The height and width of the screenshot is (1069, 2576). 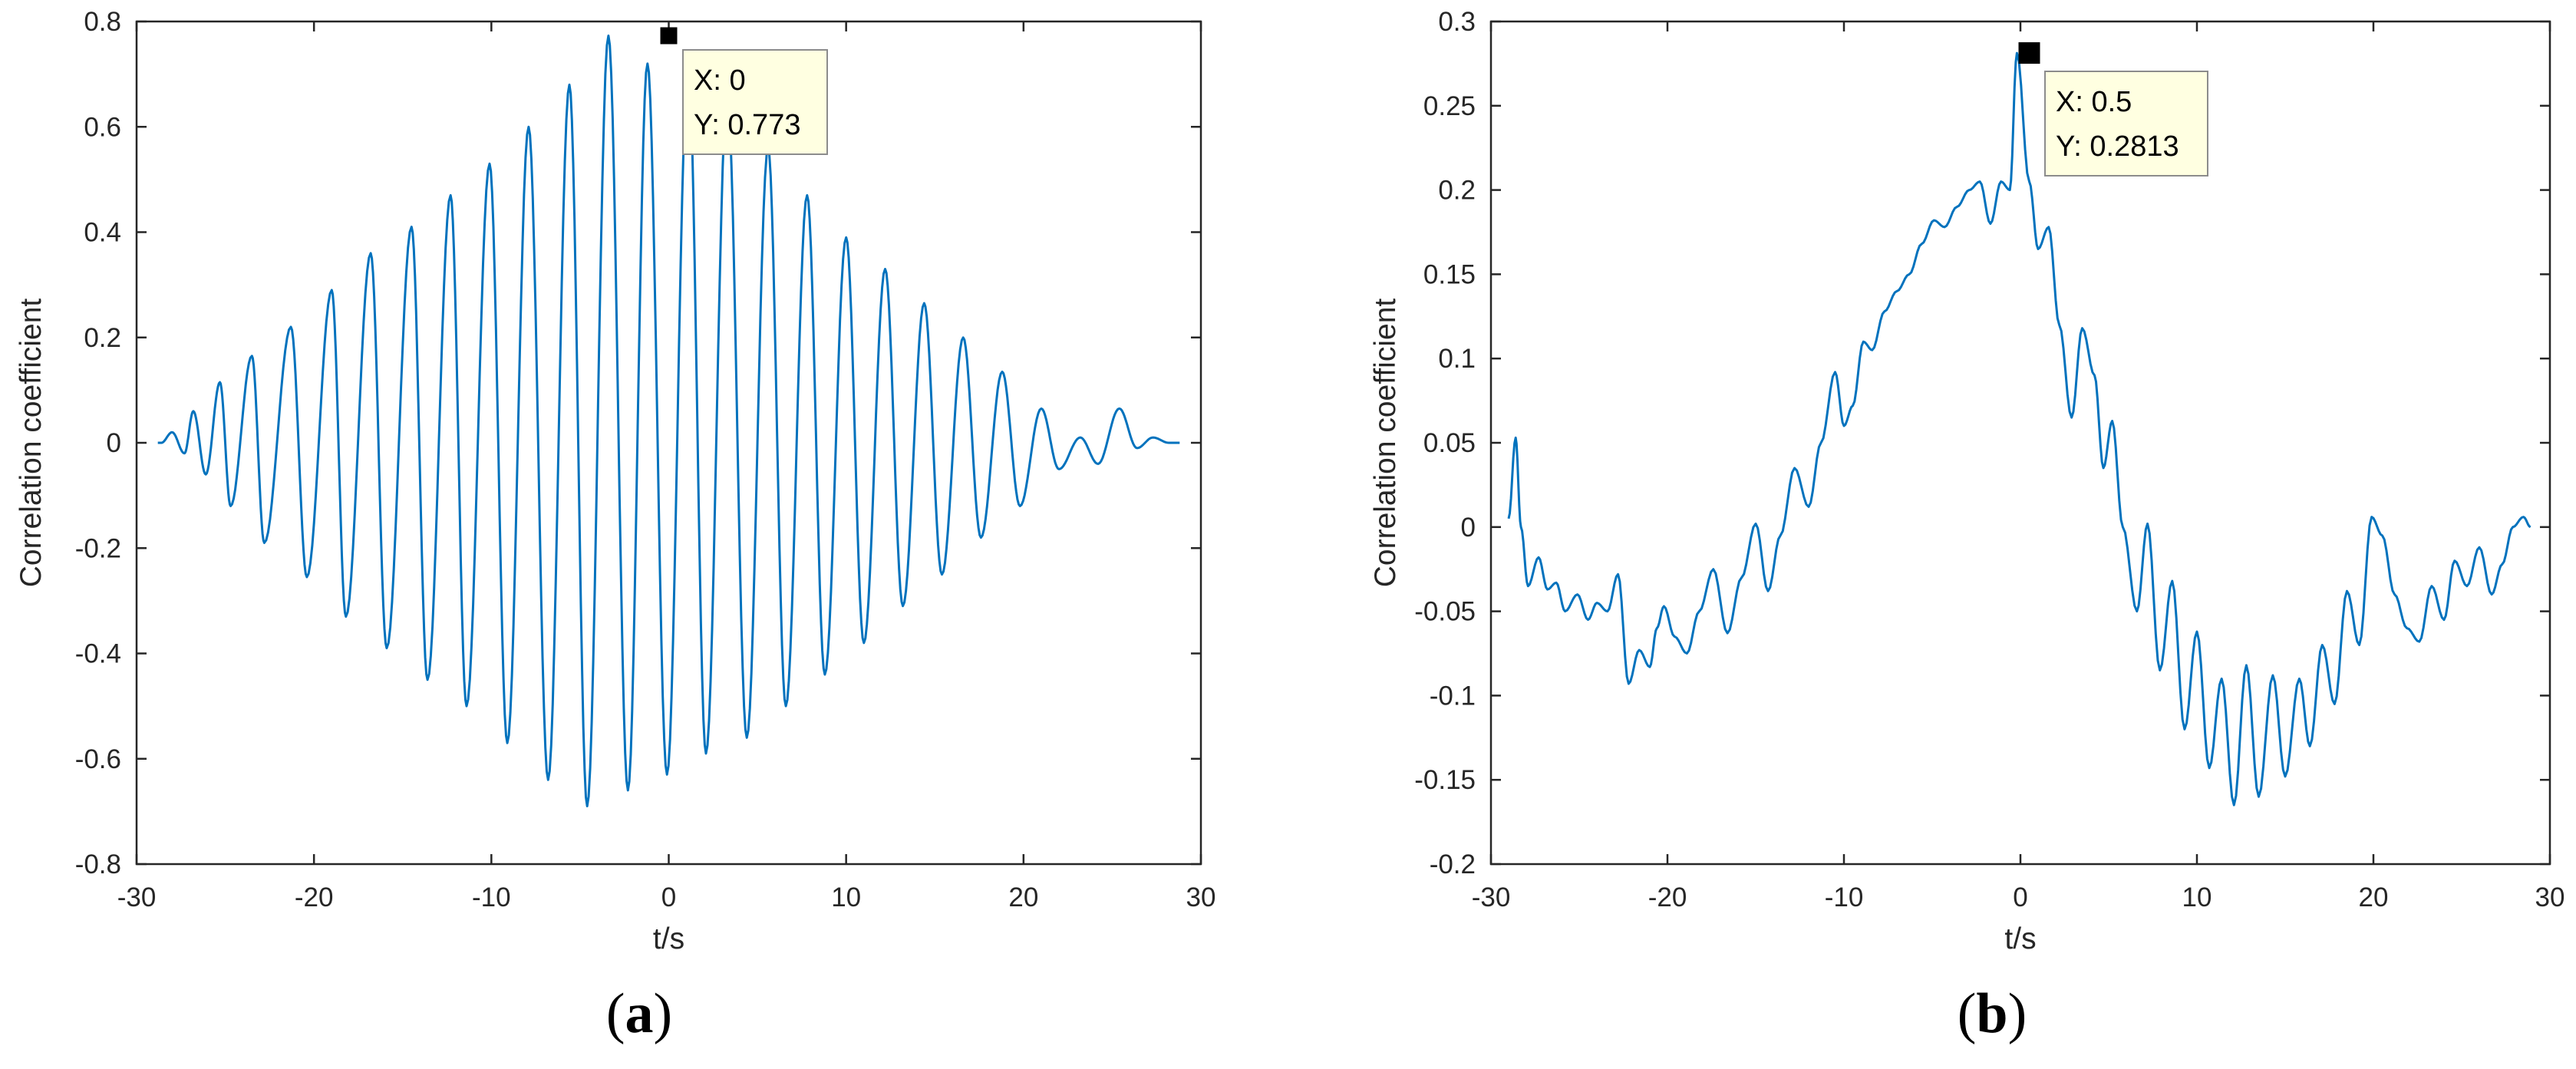 What do you see at coordinates (1457, 22) in the screenshot?
I see `y-tick-label: 0.3` at bounding box center [1457, 22].